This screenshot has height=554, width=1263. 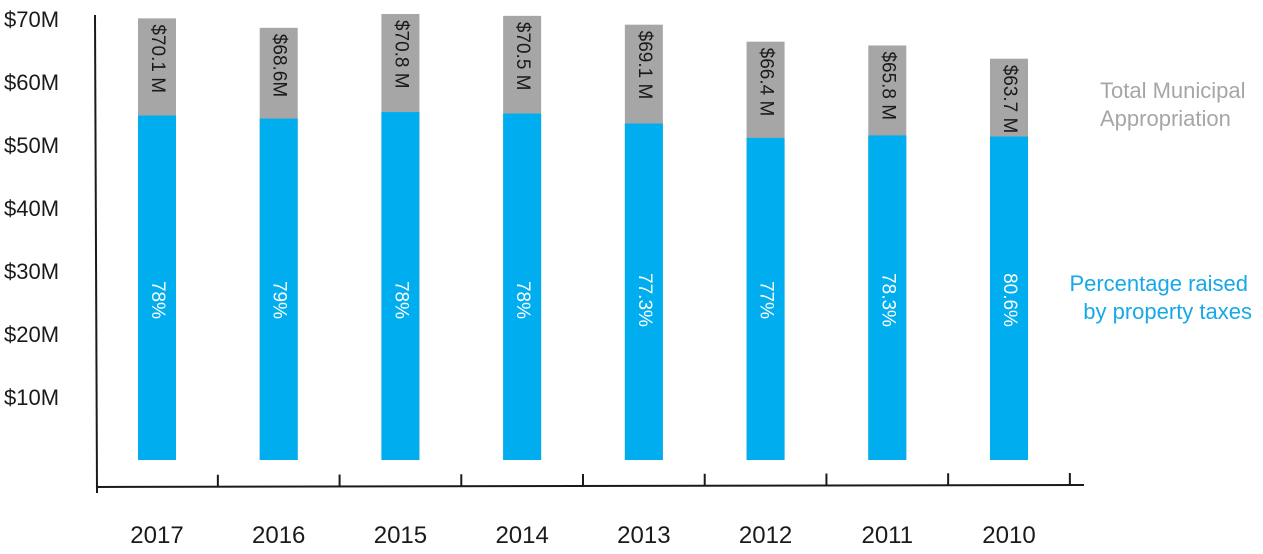 I want to click on x-tick-label: 2010, so click(x=1008, y=535).